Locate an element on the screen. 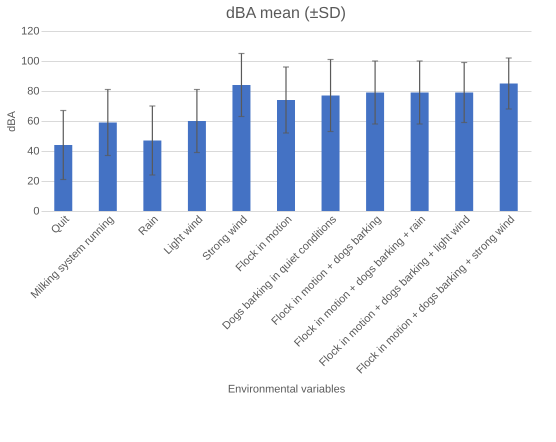 This screenshot has width=556, height=442. y-tick-label: 60 is located at coordinates (33, 122).